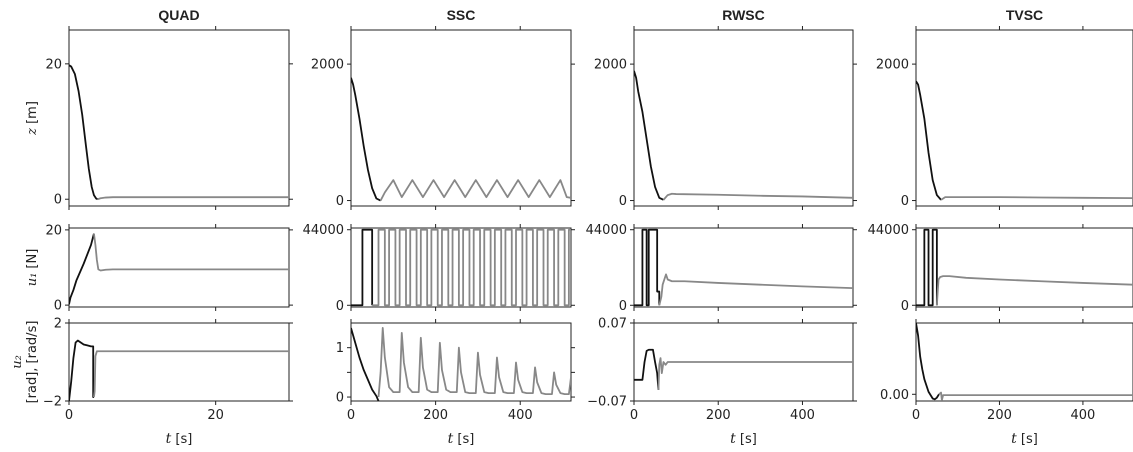 The image size is (1133, 452). Describe the element at coordinates (607, 402) in the screenshot. I see `y-tick-label: −0.07` at that location.